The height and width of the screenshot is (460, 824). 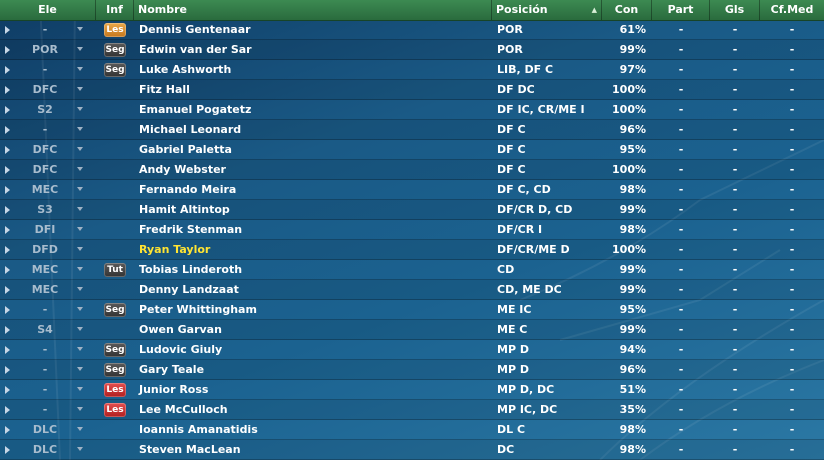 I want to click on table-row: - Seg Peter Whittingham ME IC 95% - - -, so click(x=412, y=310).